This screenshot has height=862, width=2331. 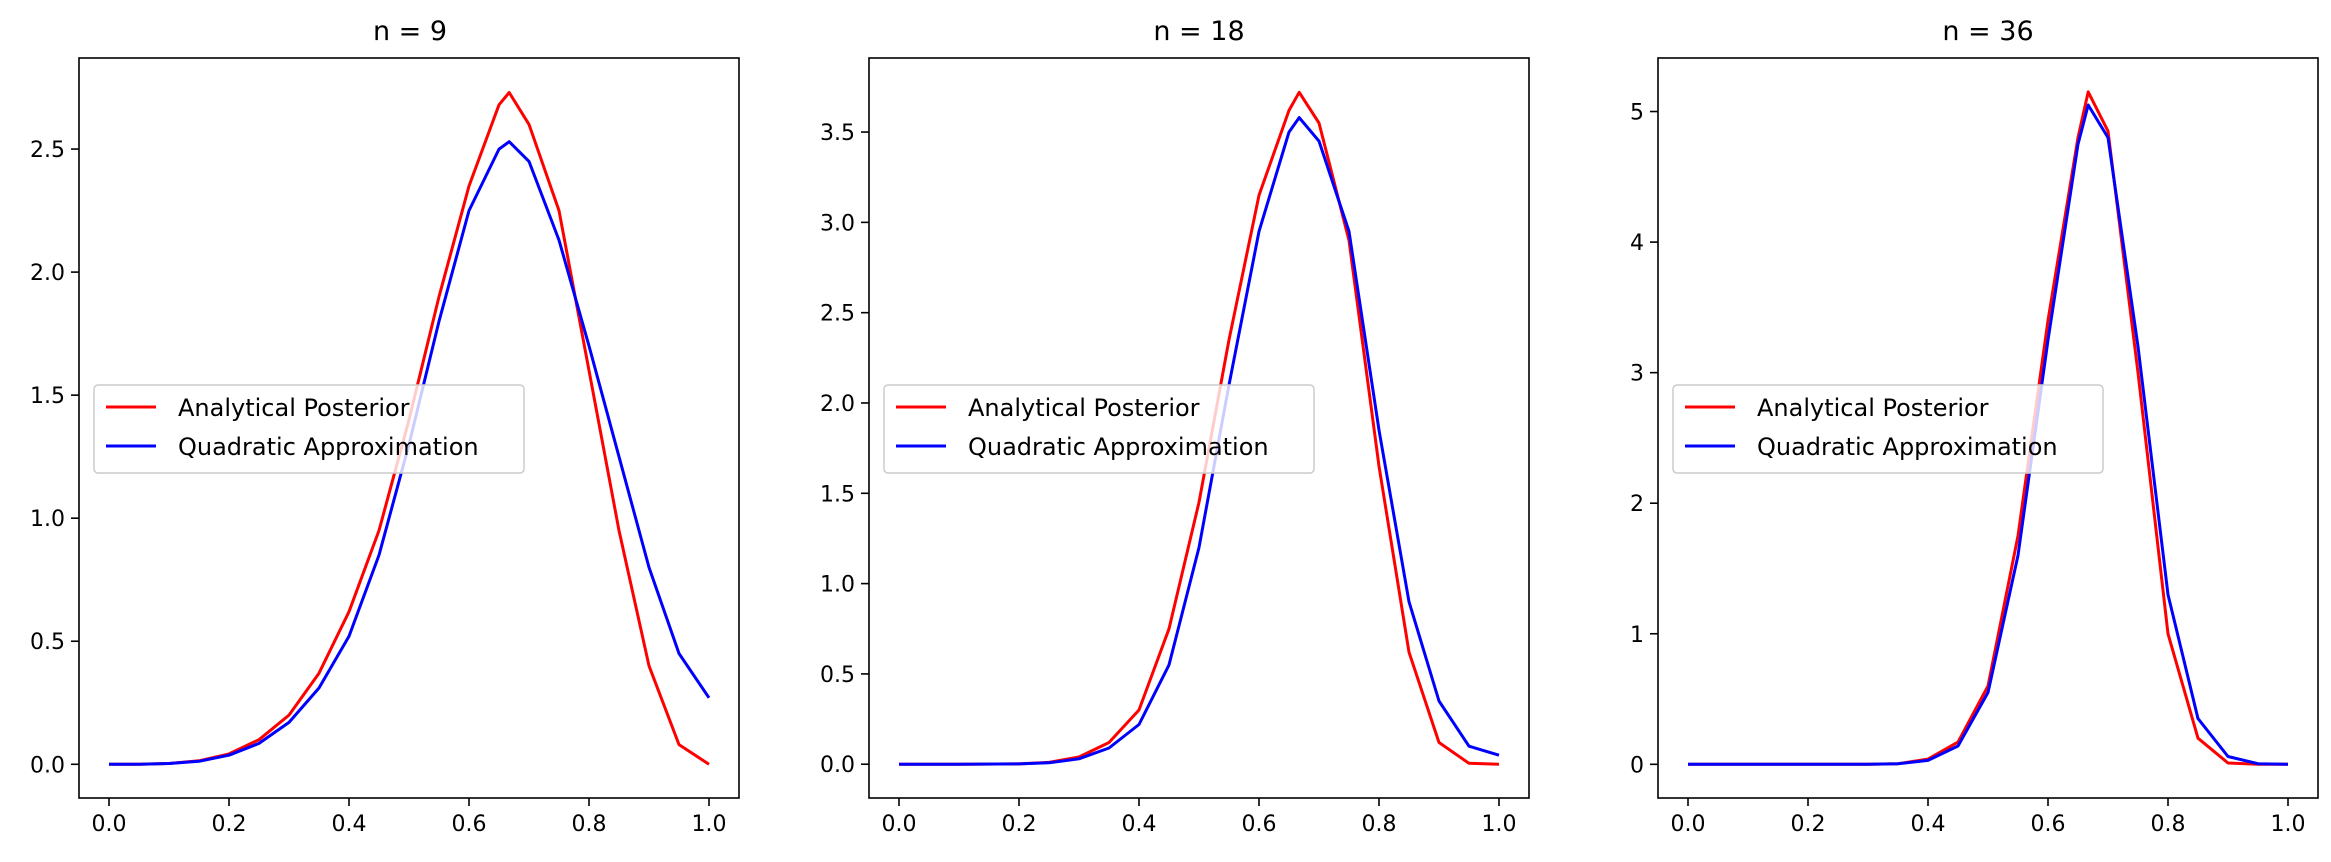 What do you see at coordinates (1637, 635) in the screenshot?
I see `y-tick-label: 1` at bounding box center [1637, 635].